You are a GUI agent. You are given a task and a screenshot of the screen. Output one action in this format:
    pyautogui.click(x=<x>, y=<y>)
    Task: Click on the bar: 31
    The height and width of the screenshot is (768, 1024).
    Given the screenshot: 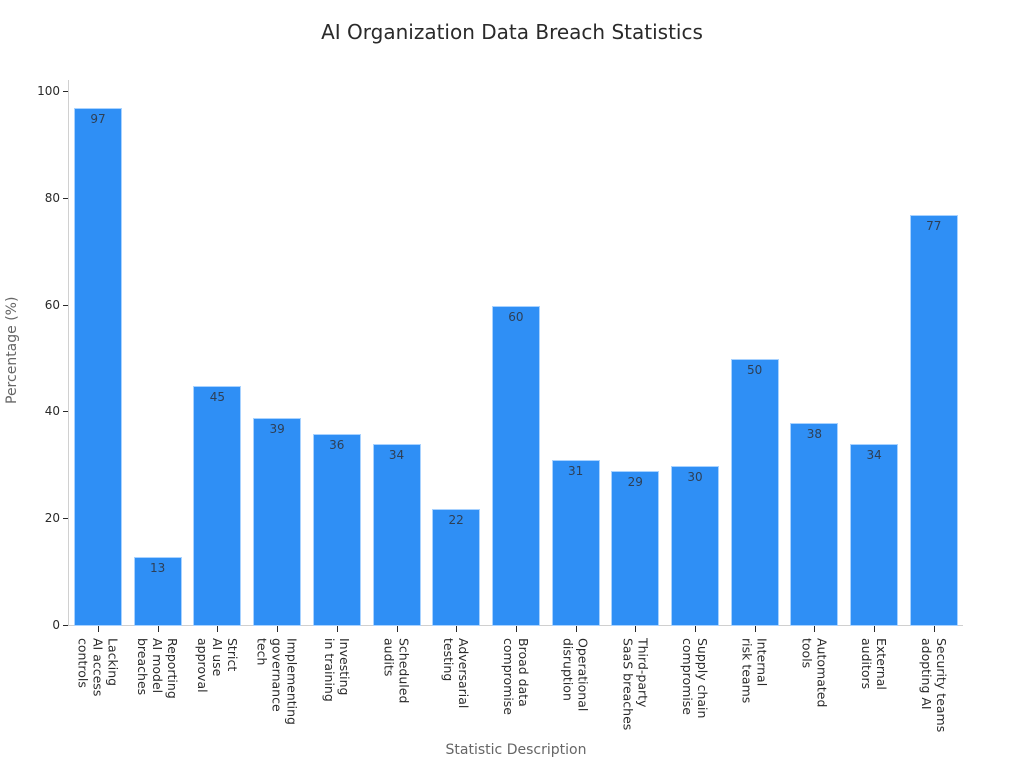 What is the action you would take?
    pyautogui.click(x=575, y=543)
    